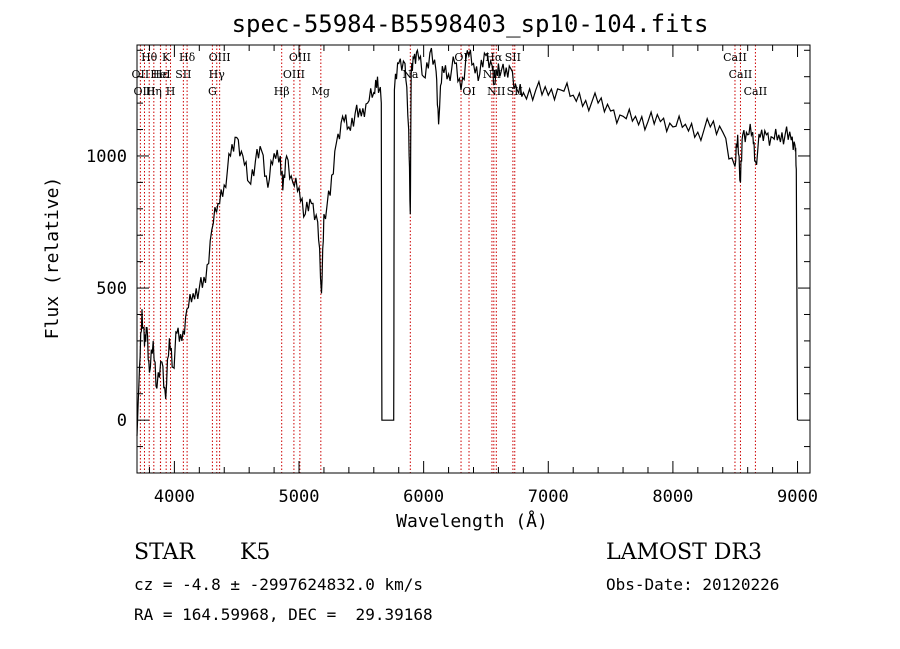 This screenshot has width=900, height=649. I want to click on line-label-7: HeI, so click(160, 74).